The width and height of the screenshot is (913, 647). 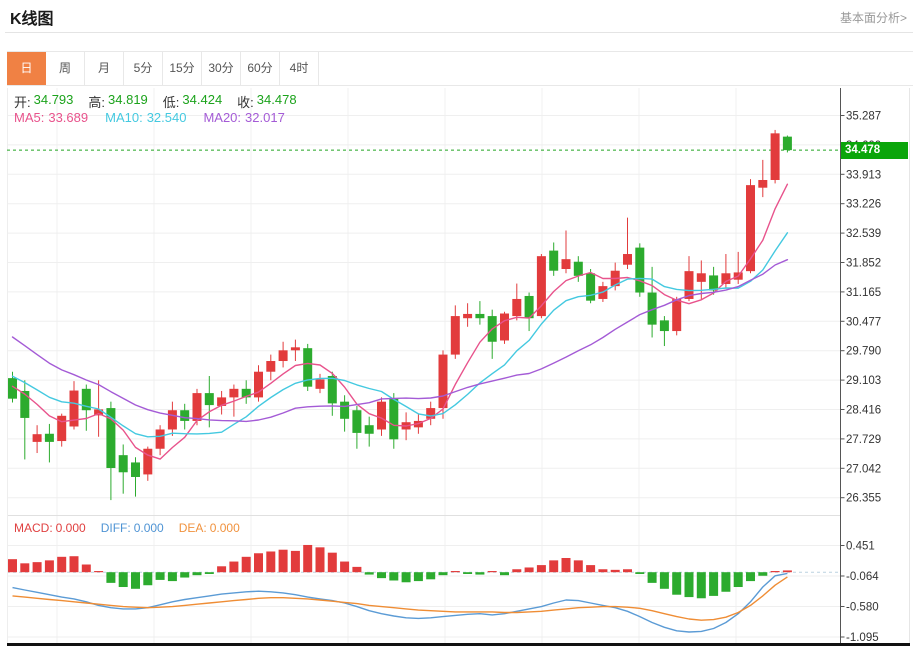 What do you see at coordinates (148, 528) in the screenshot?
I see `diff-value: 0.000` at bounding box center [148, 528].